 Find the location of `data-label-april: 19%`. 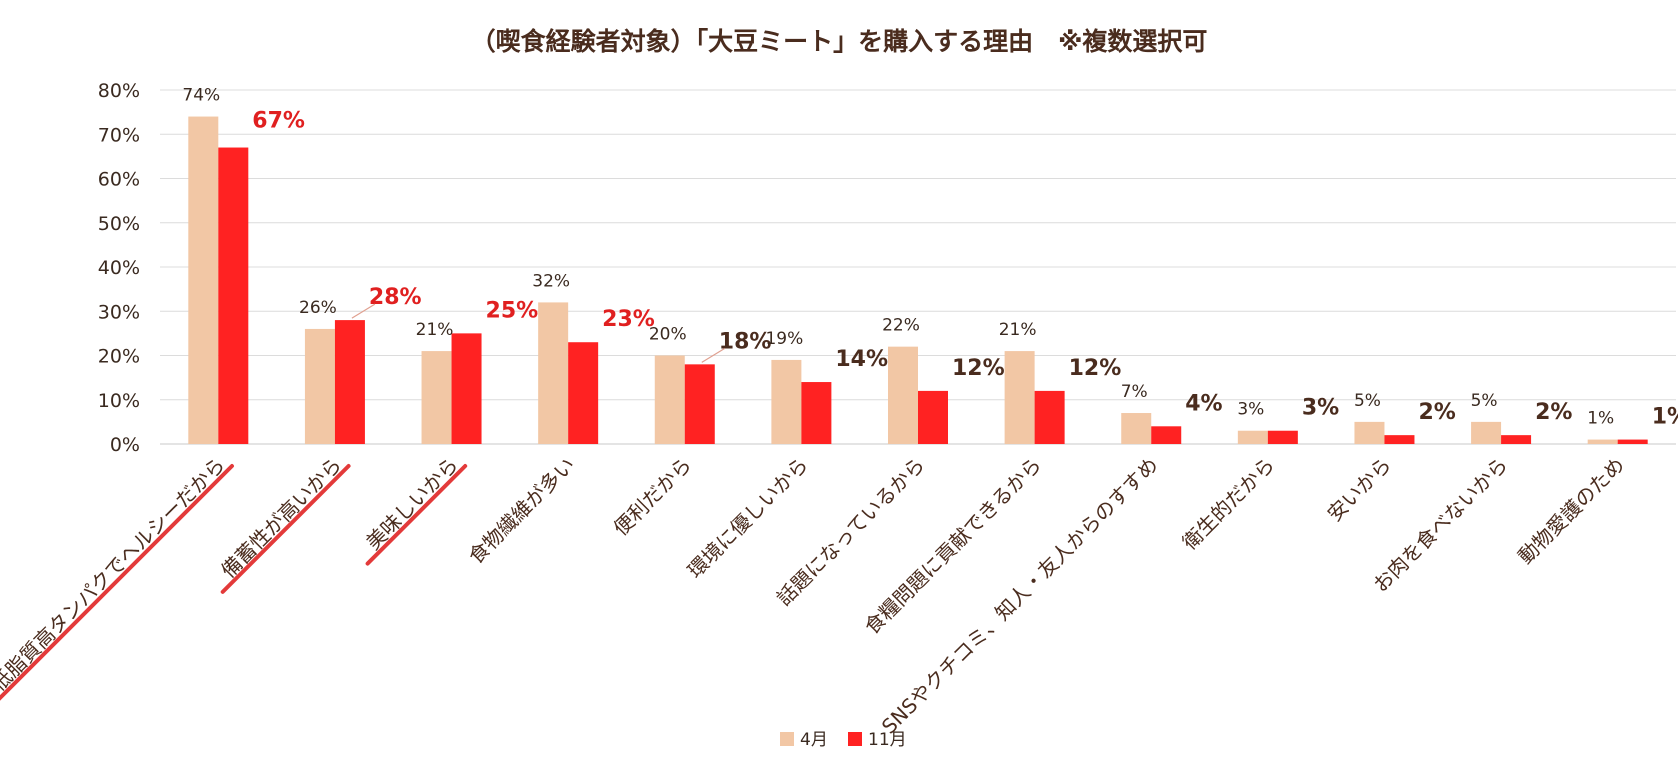

data-label-april: 19% is located at coordinates (784, 339).